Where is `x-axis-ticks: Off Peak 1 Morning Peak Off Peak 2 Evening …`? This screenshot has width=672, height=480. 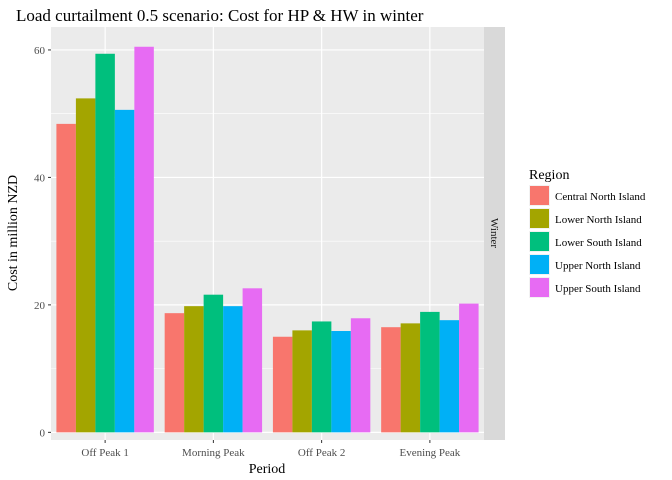 x-axis-ticks: Off Peak 1 Morning Peak Off Peak 2 Evening … is located at coordinates (271, 449).